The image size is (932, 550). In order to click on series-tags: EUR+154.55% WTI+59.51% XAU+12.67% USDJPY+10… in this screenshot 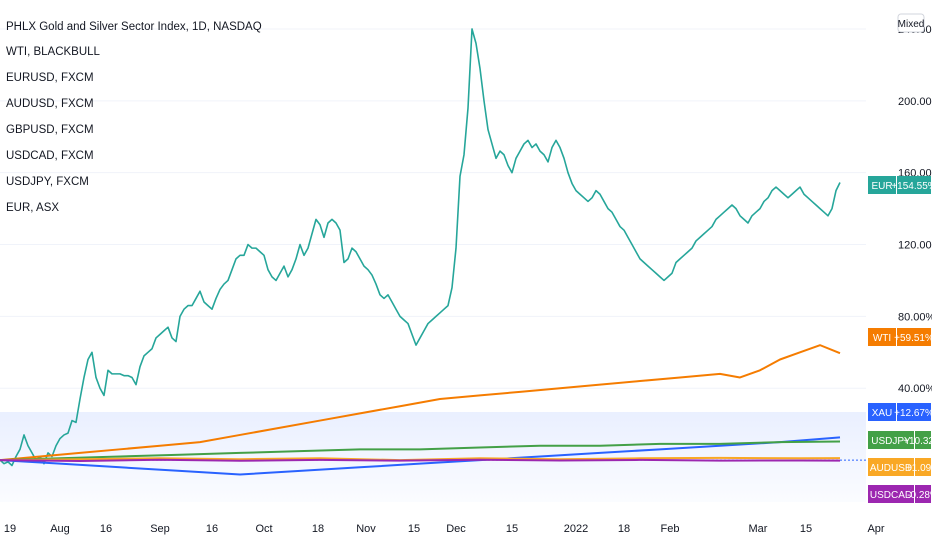, I will do `click(900, 339)`.